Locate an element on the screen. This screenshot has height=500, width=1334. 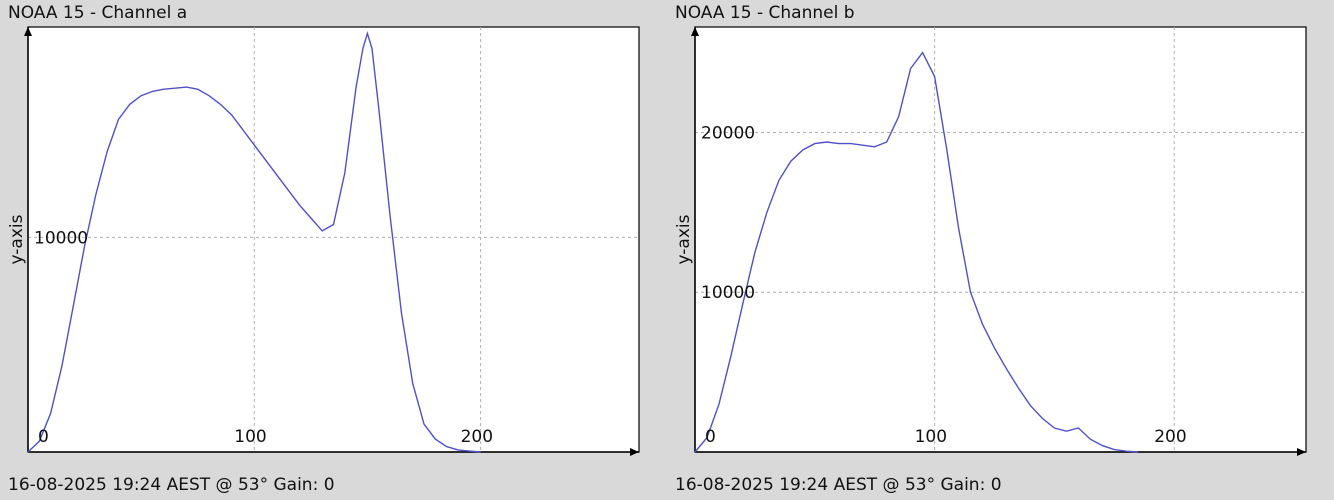
y-tick-label: 20000 is located at coordinates (728, 133).